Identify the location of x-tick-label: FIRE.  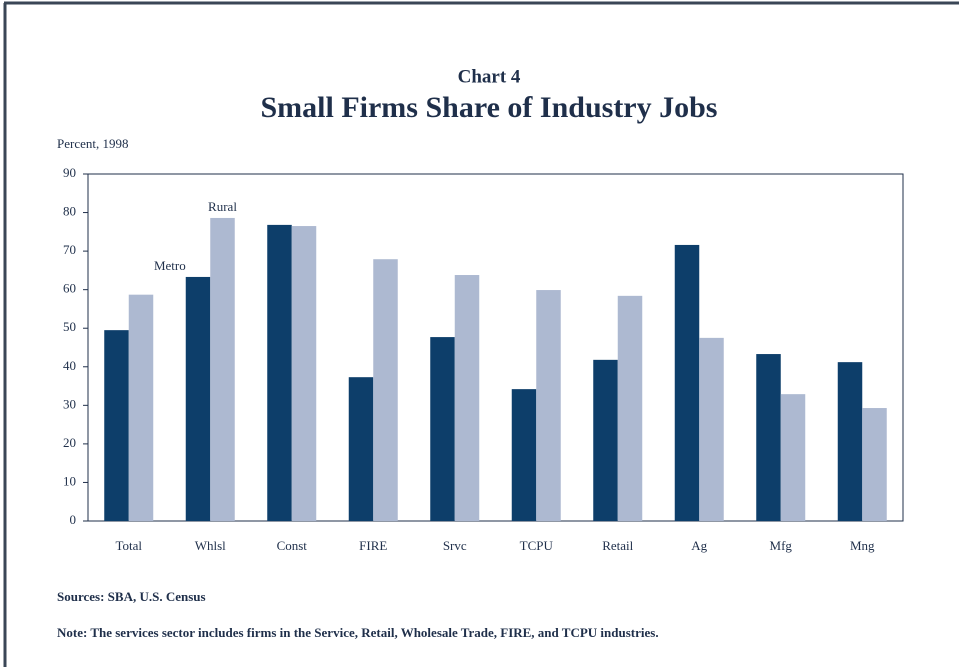
(373, 545).